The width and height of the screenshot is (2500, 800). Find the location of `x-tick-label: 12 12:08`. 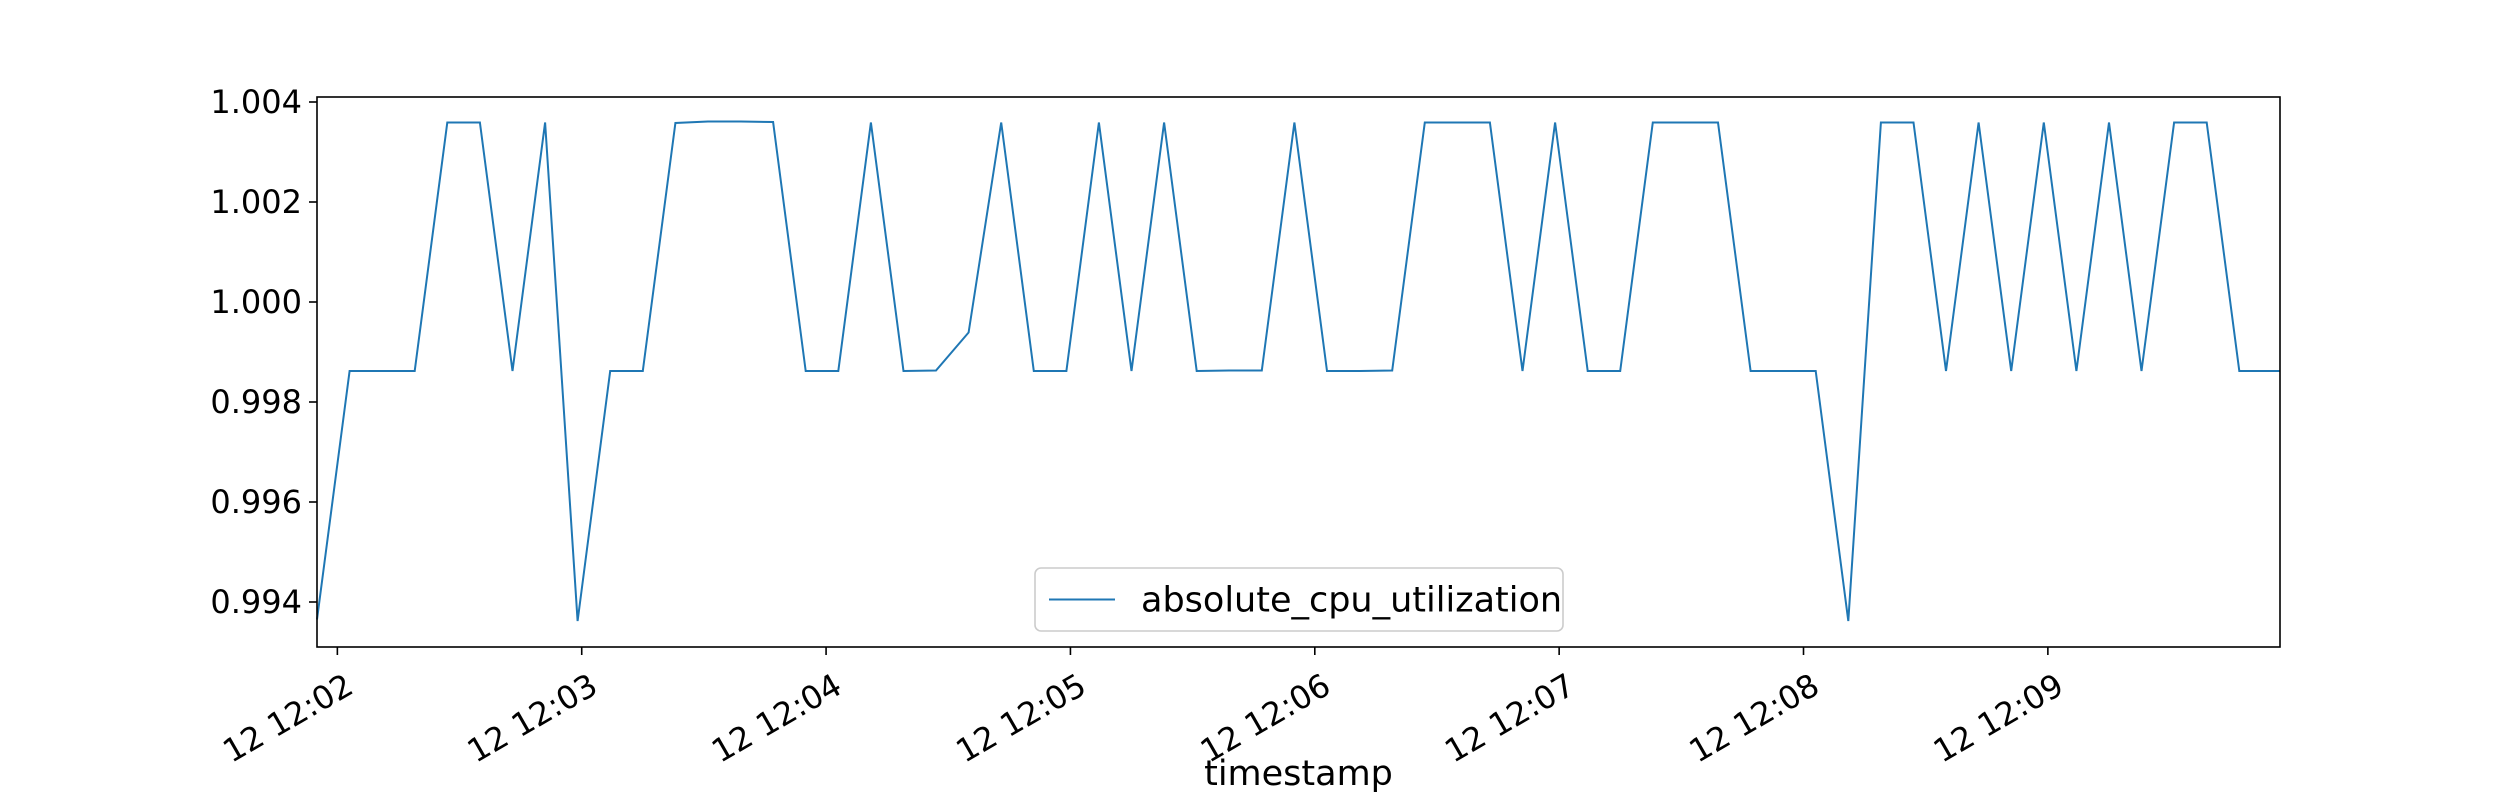

x-tick-label: 12 12:08 is located at coordinates (1754, 718).